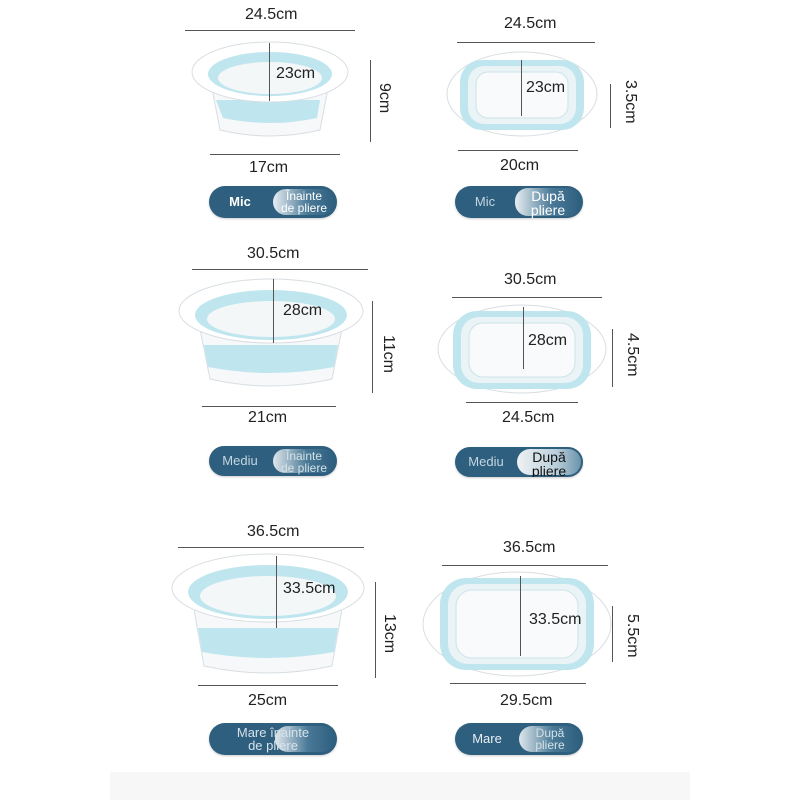  I want to click on size-button-small-after: Mic După pliere, so click(519, 202).